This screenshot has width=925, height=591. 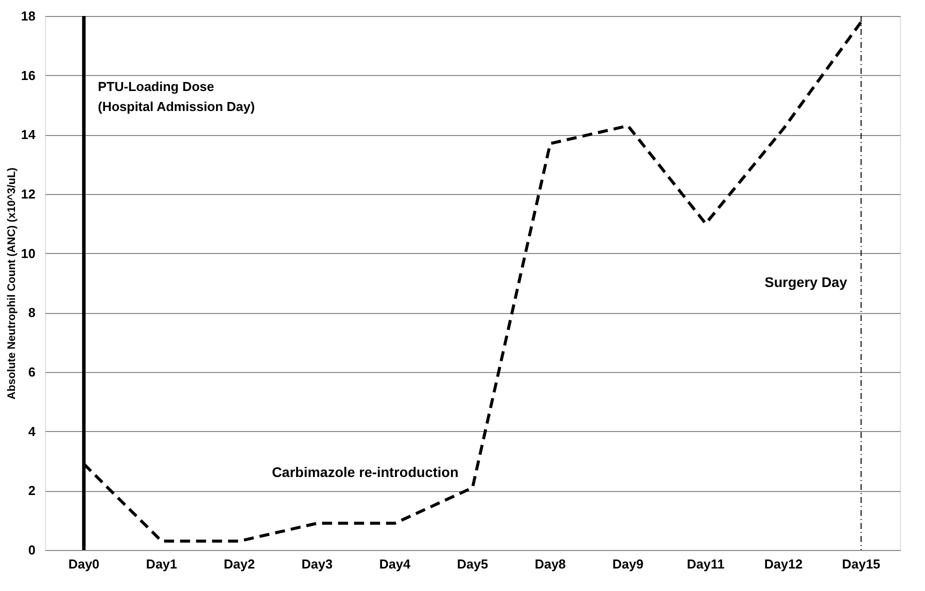 What do you see at coordinates (84, 564) in the screenshot?
I see `x-tick-label: Day0` at bounding box center [84, 564].